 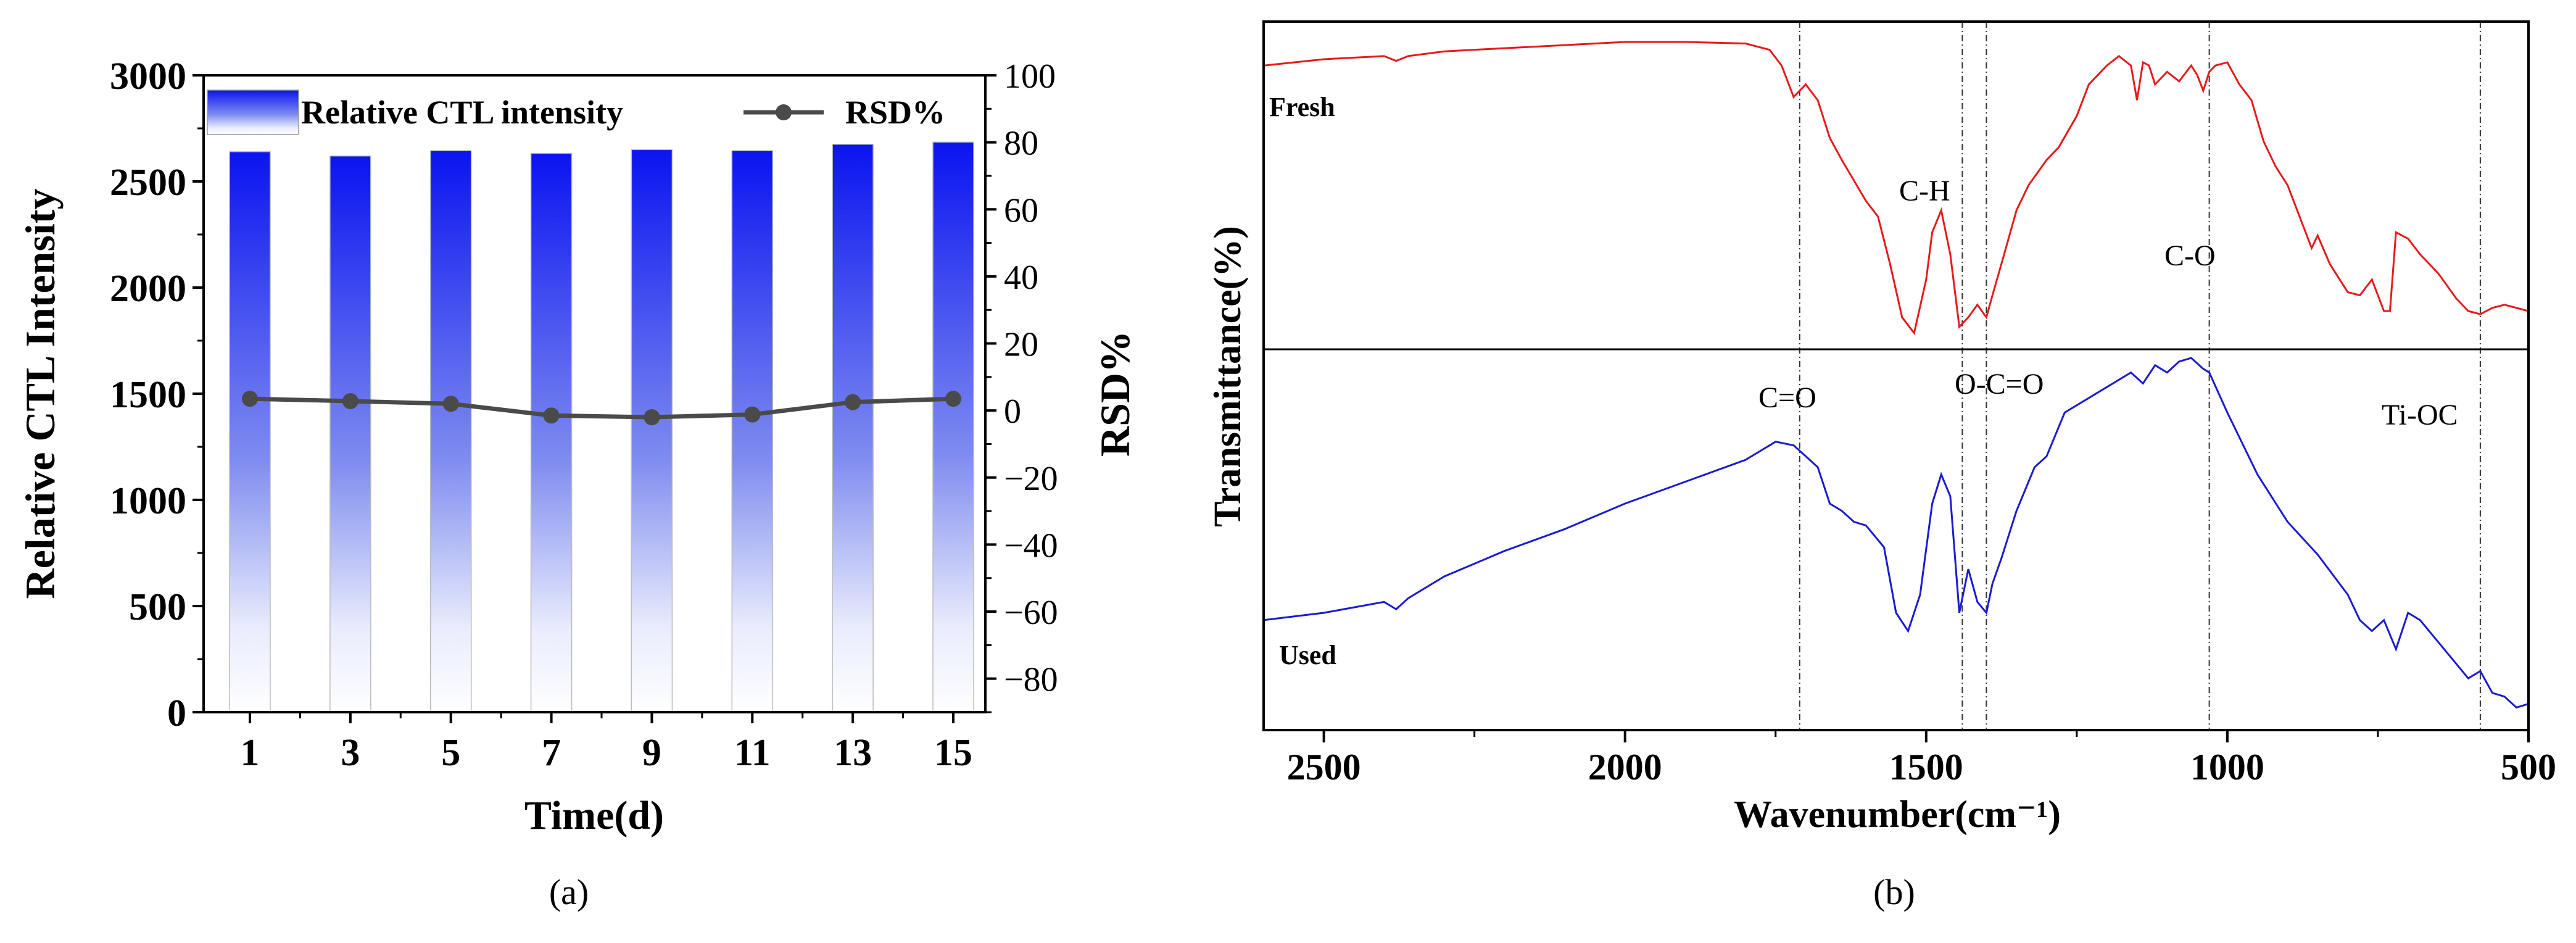 What do you see at coordinates (148, 501) in the screenshot?
I see `y-tick-label: 1000` at bounding box center [148, 501].